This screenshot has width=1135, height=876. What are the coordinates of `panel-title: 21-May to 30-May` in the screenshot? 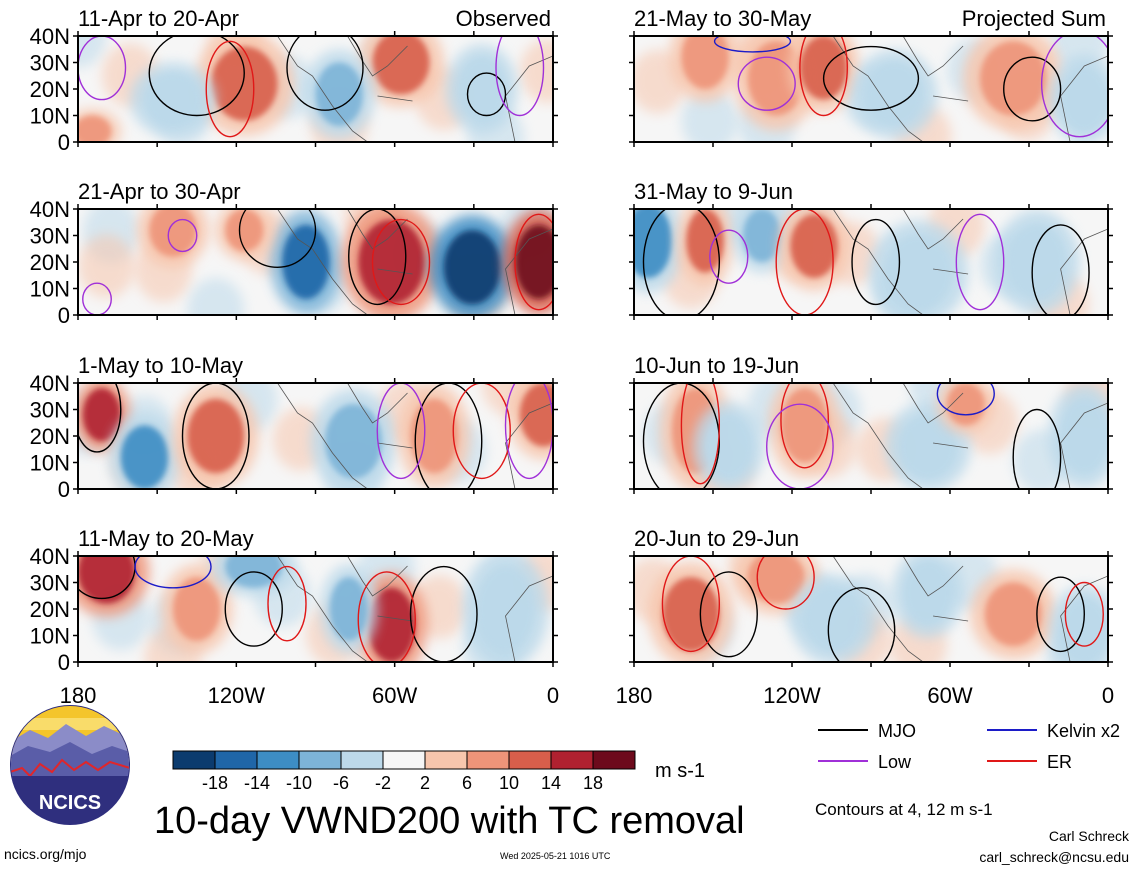 It's located at (722, 18).